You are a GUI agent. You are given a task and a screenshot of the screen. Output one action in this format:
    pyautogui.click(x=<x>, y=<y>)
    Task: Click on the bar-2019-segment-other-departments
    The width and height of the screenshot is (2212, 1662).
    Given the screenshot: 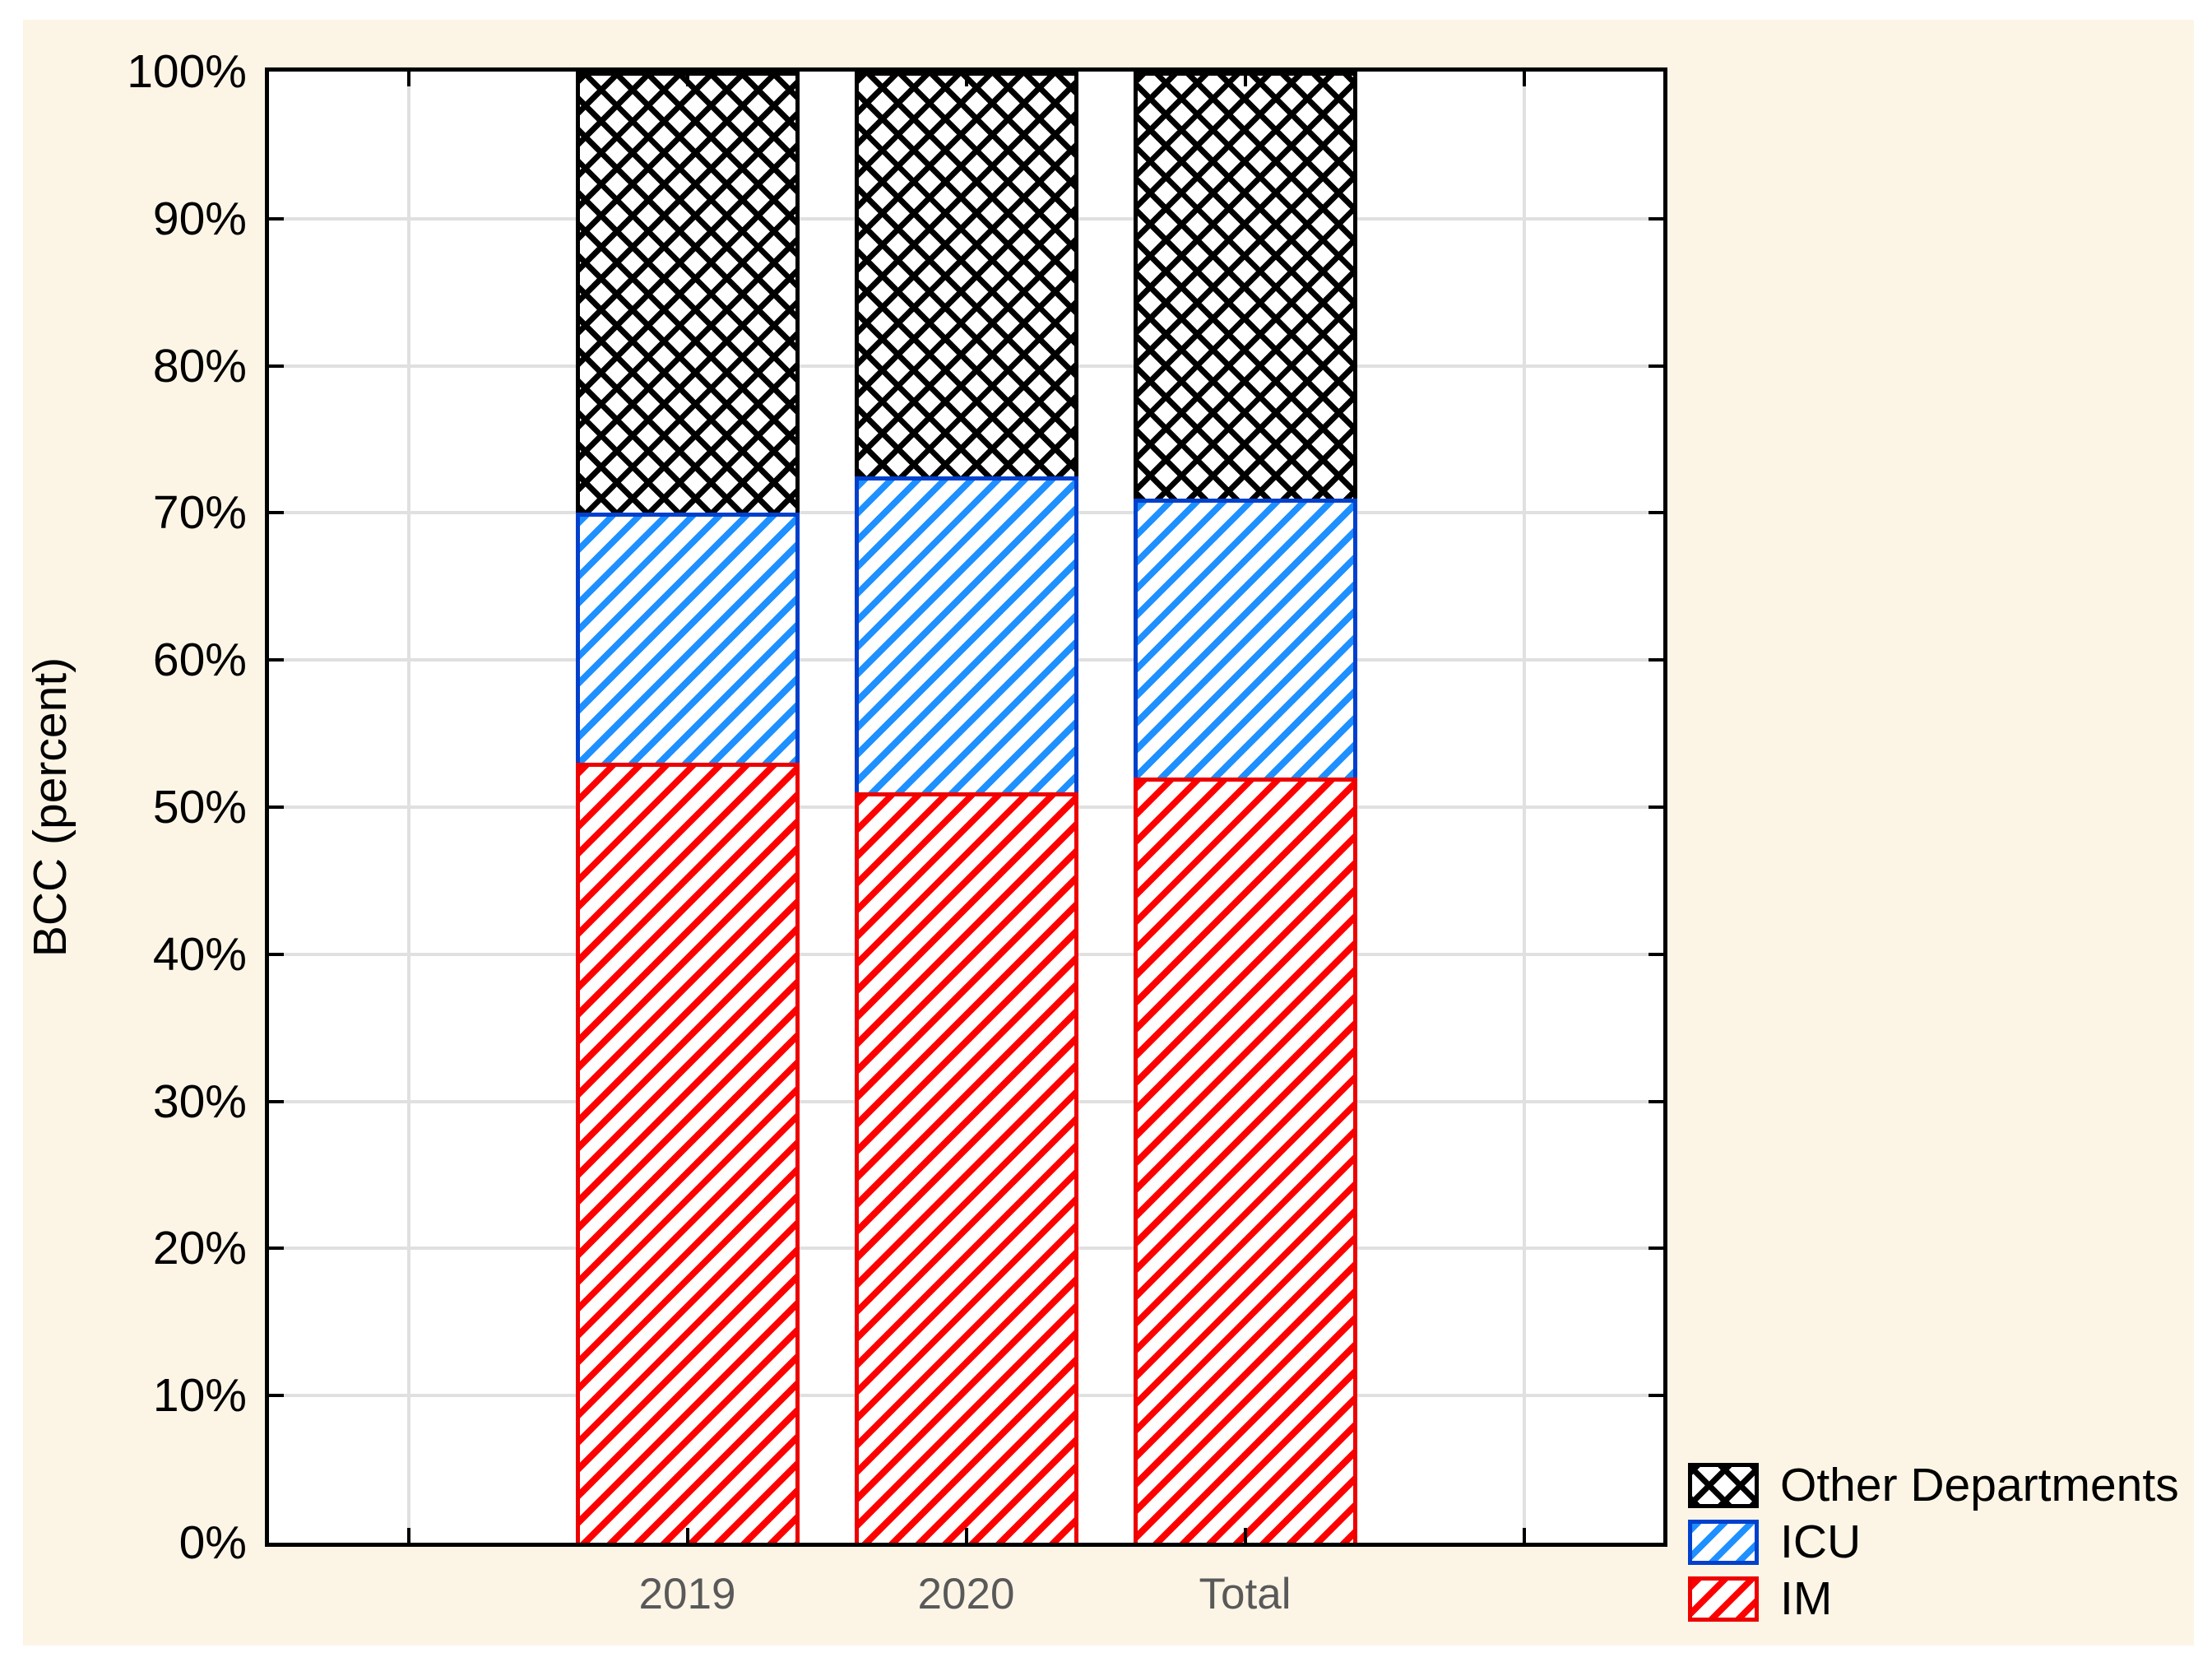 What is the action you would take?
    pyautogui.click(x=688, y=292)
    